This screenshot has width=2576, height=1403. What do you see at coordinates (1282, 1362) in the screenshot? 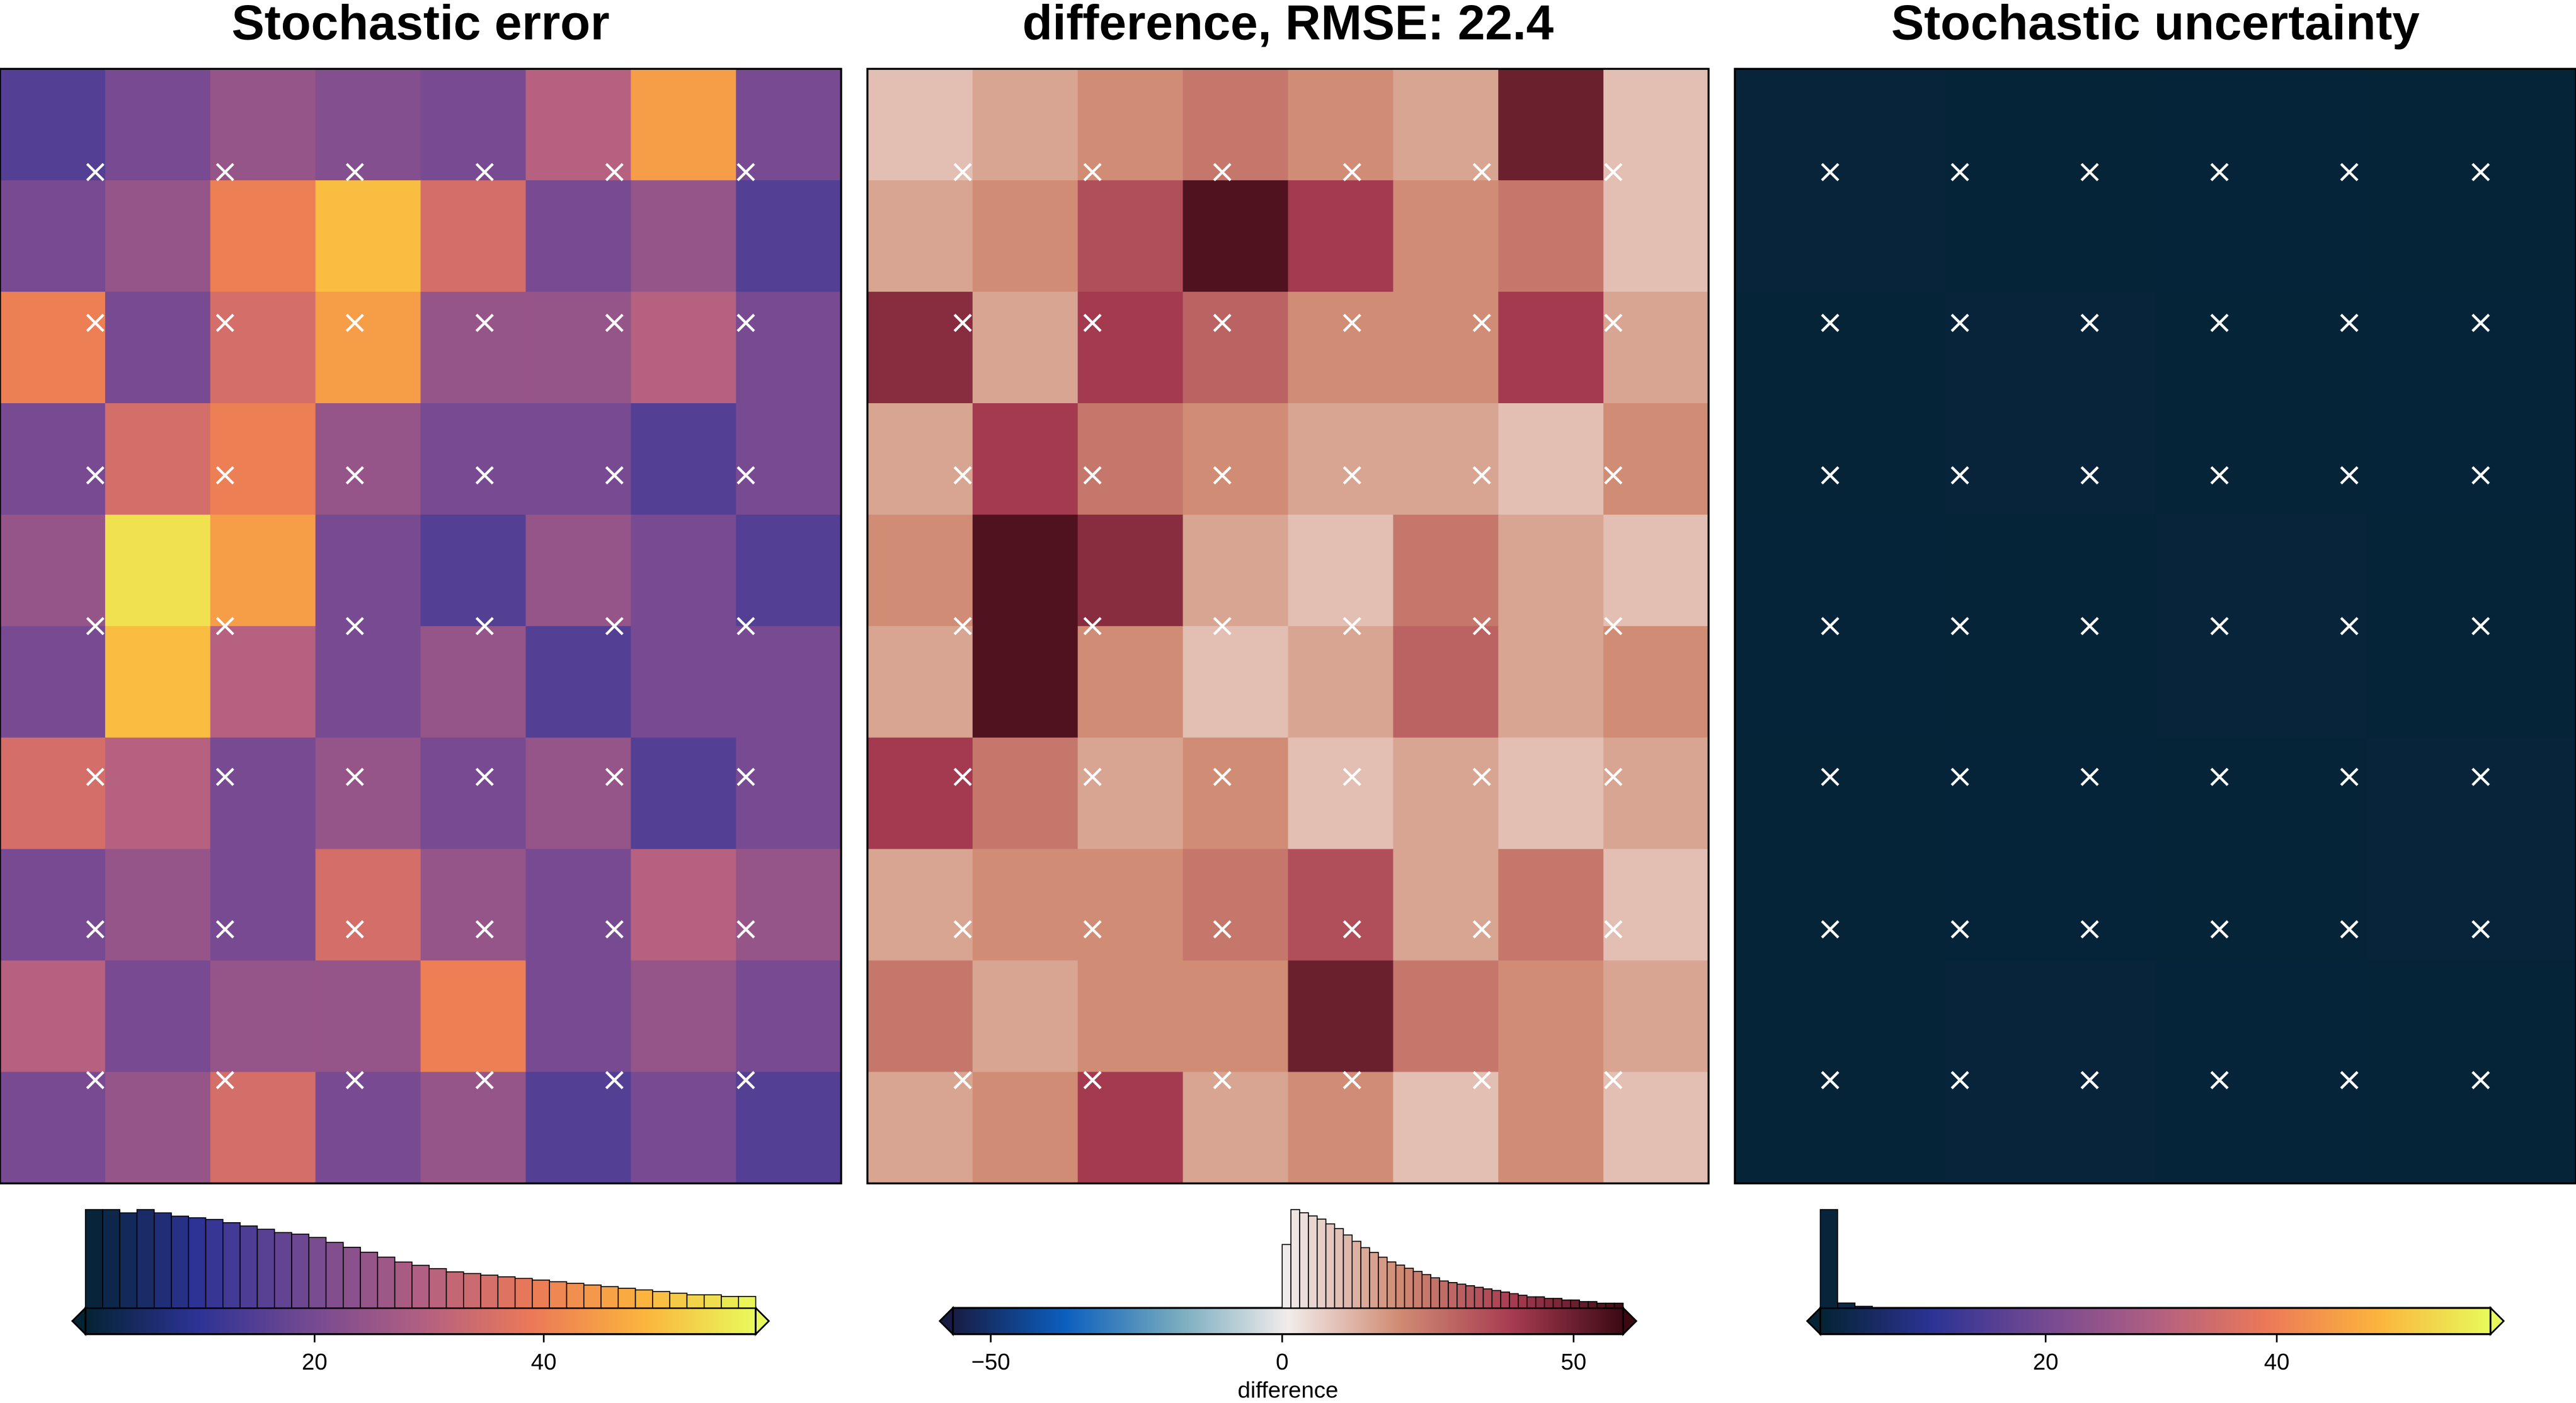
I see `colorbar-tick-label: 0` at bounding box center [1282, 1362].